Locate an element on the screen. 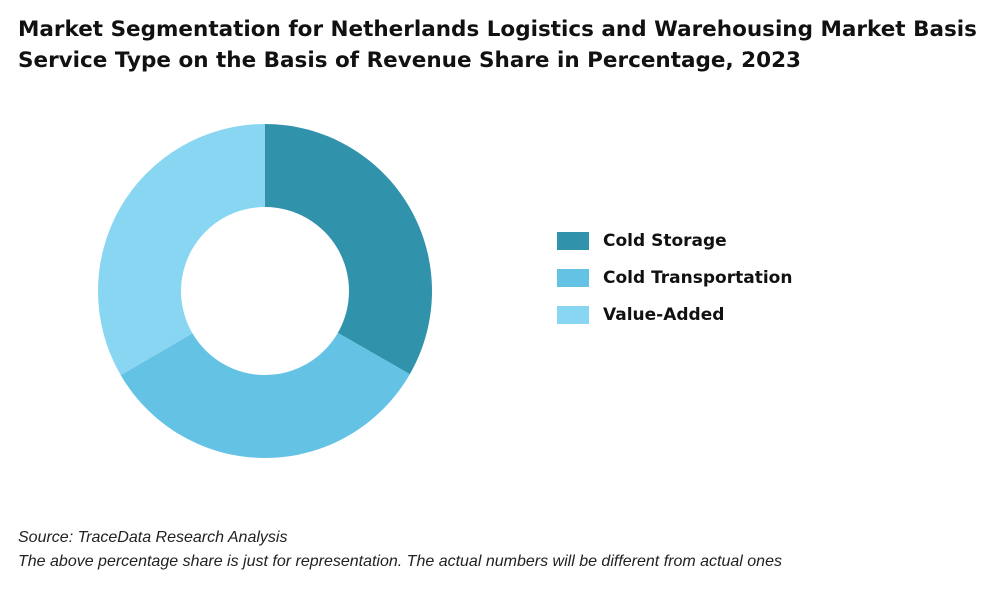 The height and width of the screenshot is (600, 1000). source-text: Source: TraceData Research Analysis is located at coordinates (153, 537).